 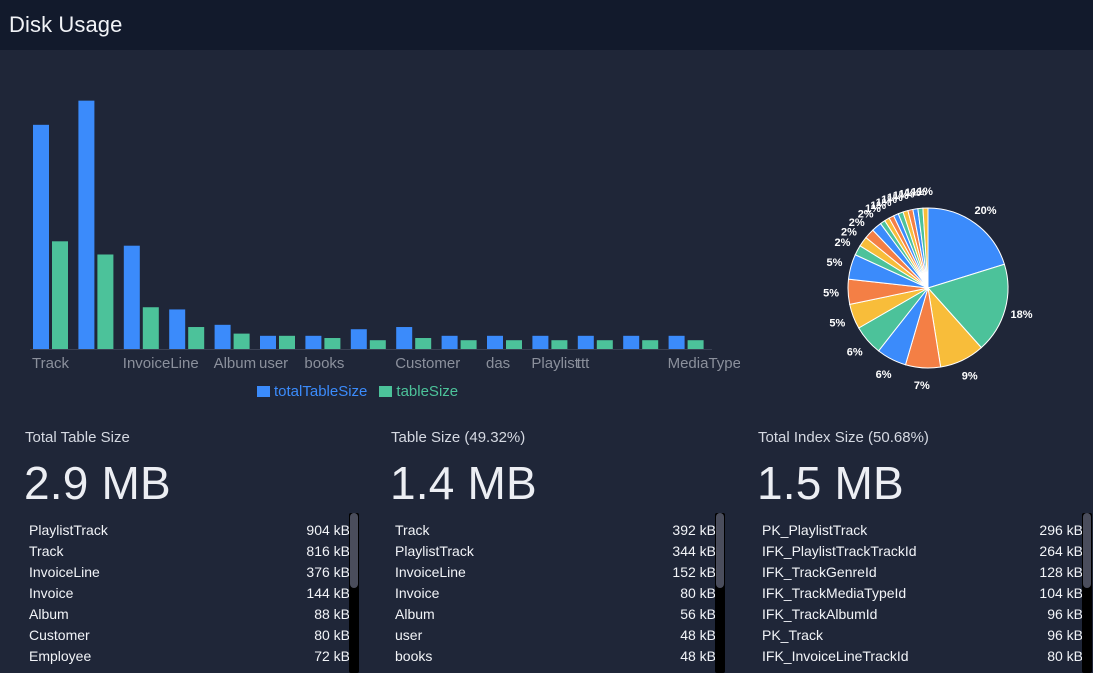 I want to click on bar-tableSize-Album, so click(x=241, y=341).